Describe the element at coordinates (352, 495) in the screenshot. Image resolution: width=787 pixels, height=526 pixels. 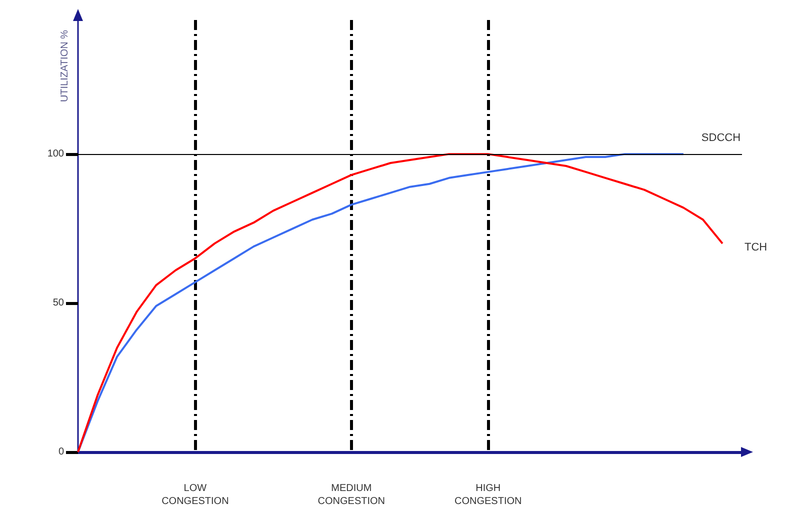
I see `x-tick-label: MEDIUM CONGESTION` at that location.